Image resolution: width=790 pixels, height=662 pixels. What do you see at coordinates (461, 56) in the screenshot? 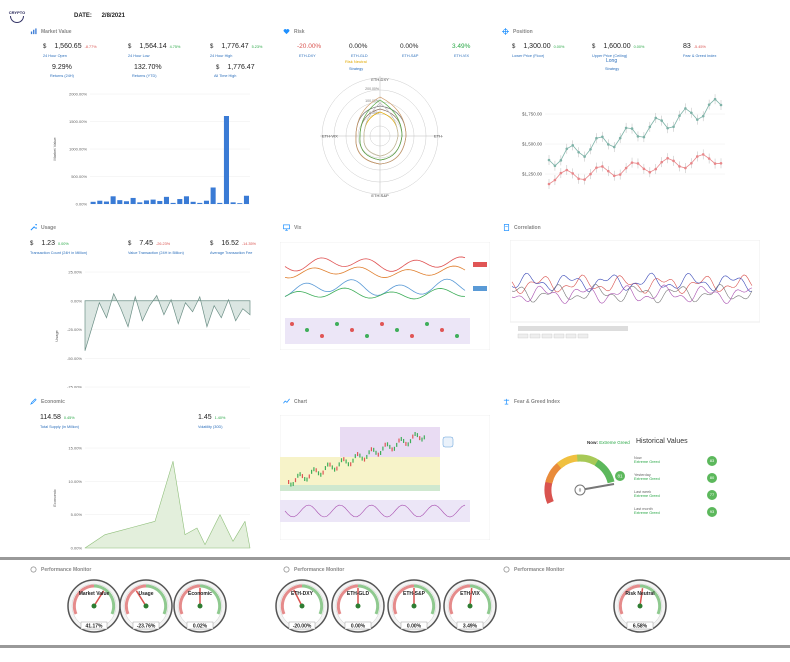
I see `risk-metric-label: ETH-VIX` at bounding box center [461, 56].